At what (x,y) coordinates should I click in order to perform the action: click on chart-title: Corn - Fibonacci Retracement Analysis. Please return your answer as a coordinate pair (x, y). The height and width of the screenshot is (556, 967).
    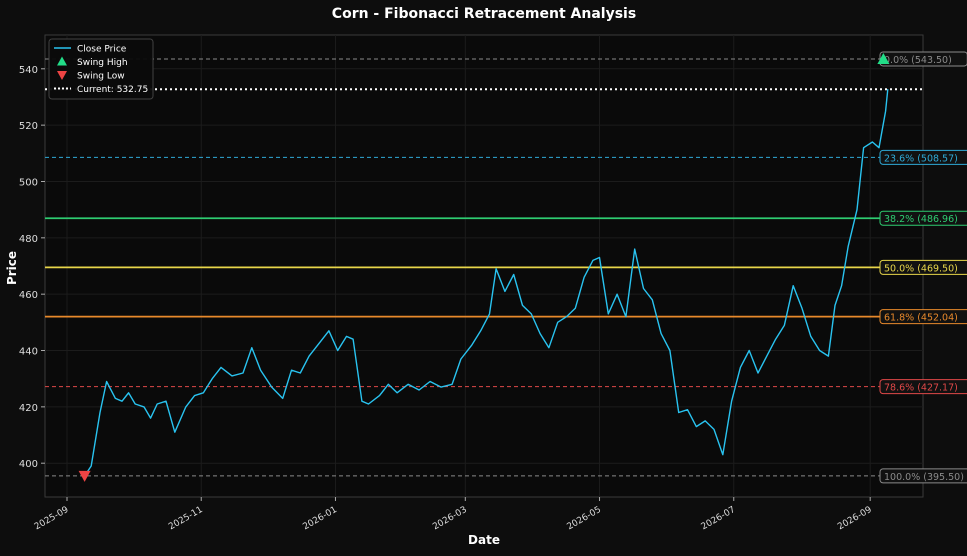
    Looking at the image, I should click on (484, 14).